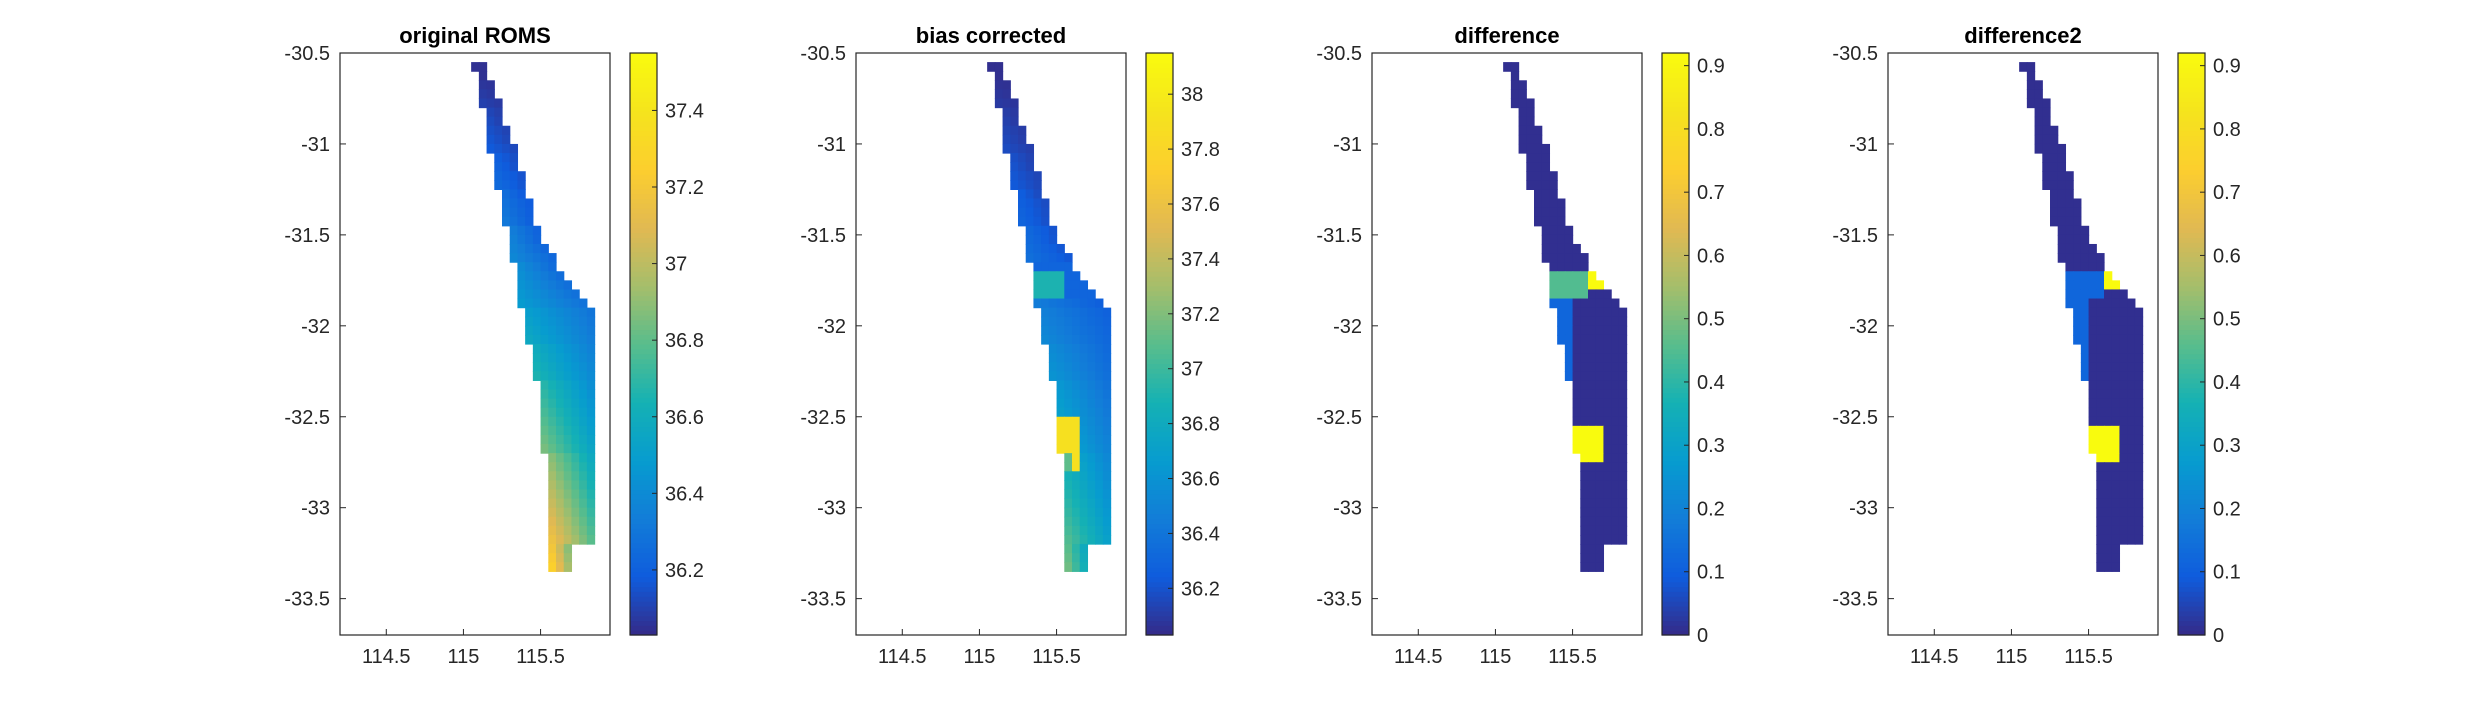 Image resolution: width=2480 pixels, height=709 pixels. What do you see at coordinates (1855, 418) in the screenshot?
I see `y-tick-label: -32.5` at bounding box center [1855, 418].